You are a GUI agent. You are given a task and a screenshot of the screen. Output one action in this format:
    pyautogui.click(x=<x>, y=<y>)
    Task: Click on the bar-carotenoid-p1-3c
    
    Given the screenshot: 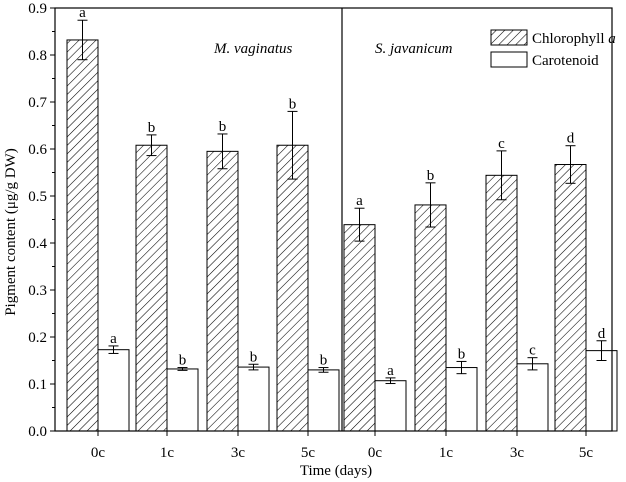 What is the action you would take?
    pyautogui.click(x=253, y=399)
    